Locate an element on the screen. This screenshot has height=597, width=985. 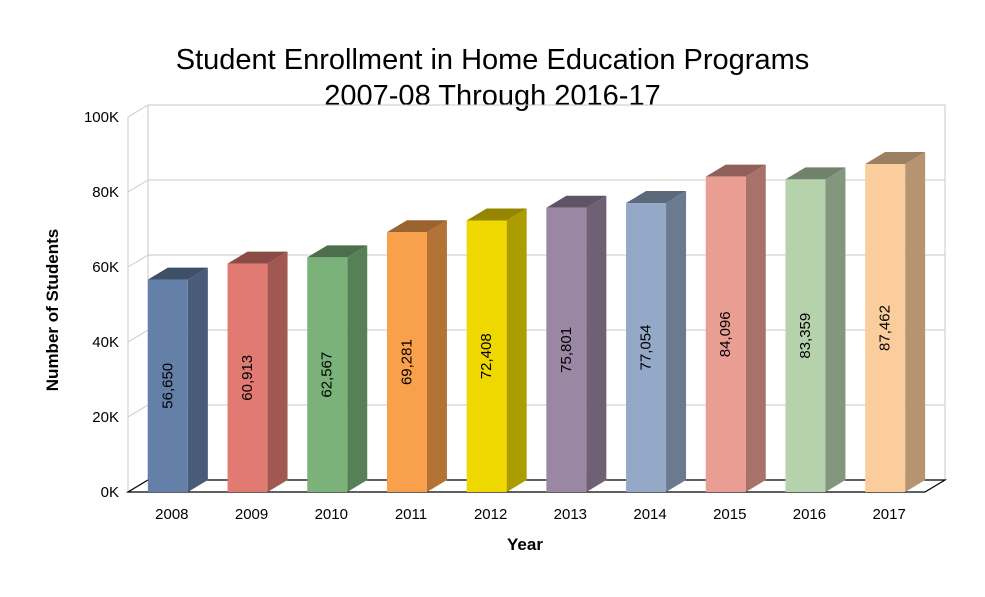
data-label: 69,281 is located at coordinates (406, 362).